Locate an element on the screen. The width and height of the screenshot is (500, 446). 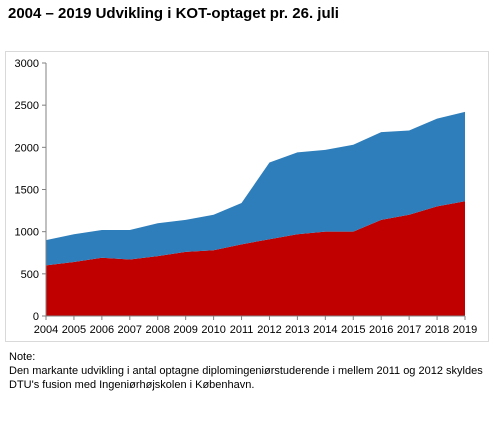
y-tick-label: 1000 is located at coordinates (27, 233).